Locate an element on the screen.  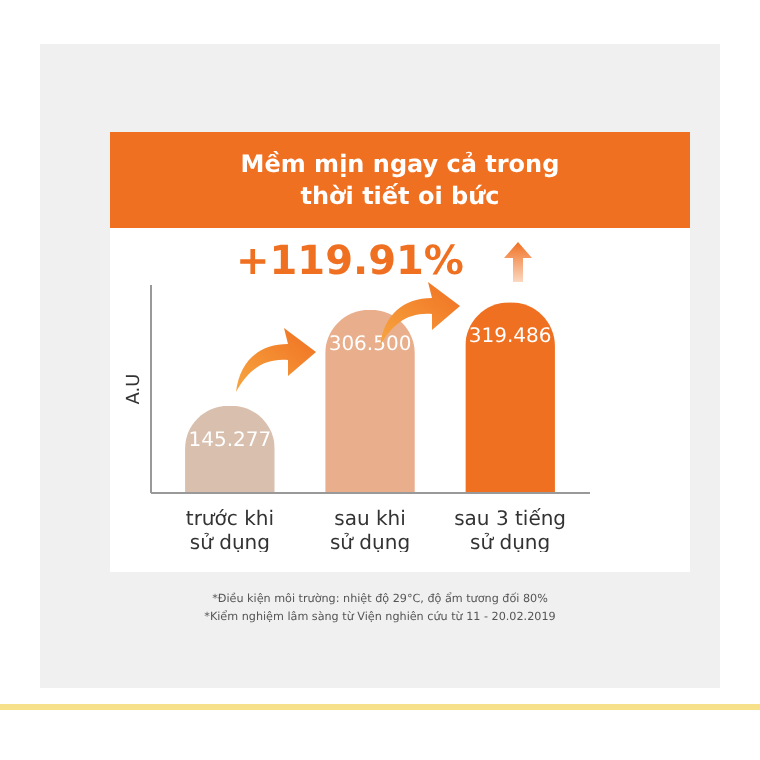
data-label: 319.486 is located at coordinates (510, 337).